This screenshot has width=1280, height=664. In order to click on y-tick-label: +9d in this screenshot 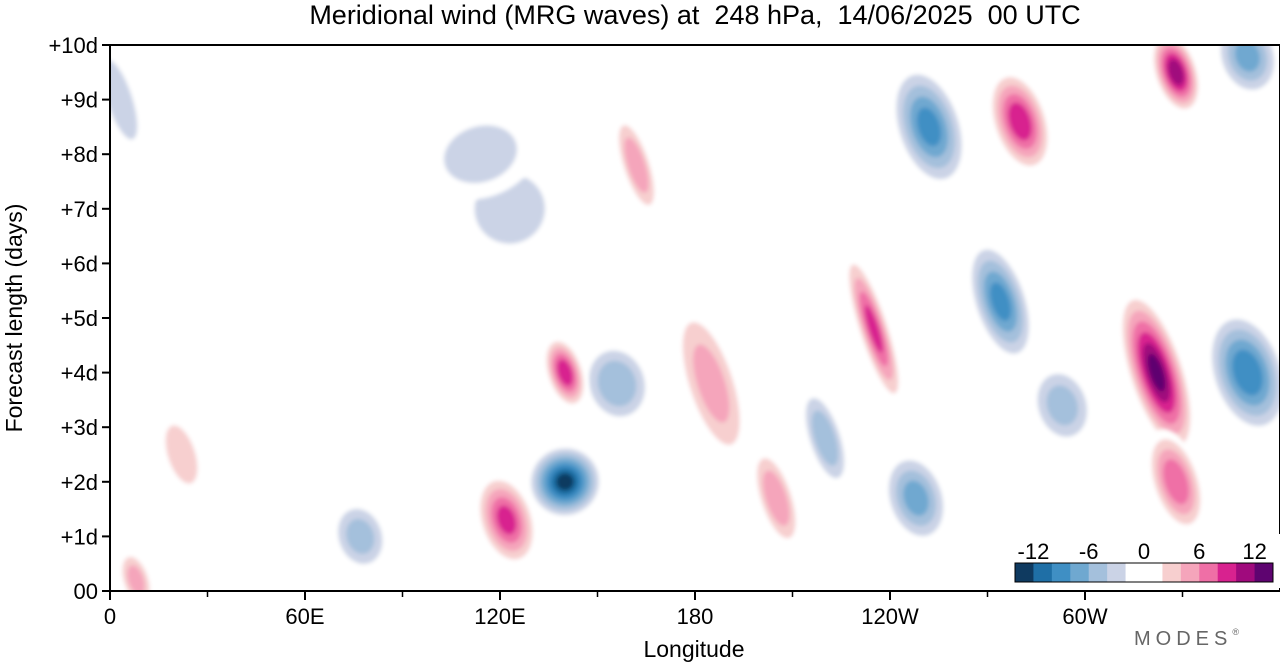, I will do `click(79, 100)`.